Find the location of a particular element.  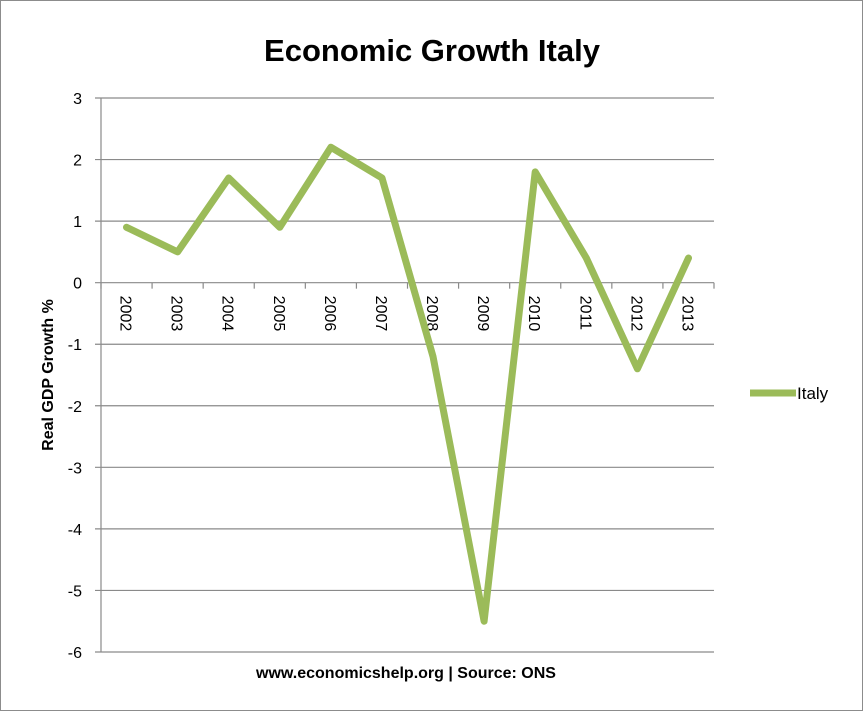

legend-label-italy: Italy is located at coordinates (813, 393).